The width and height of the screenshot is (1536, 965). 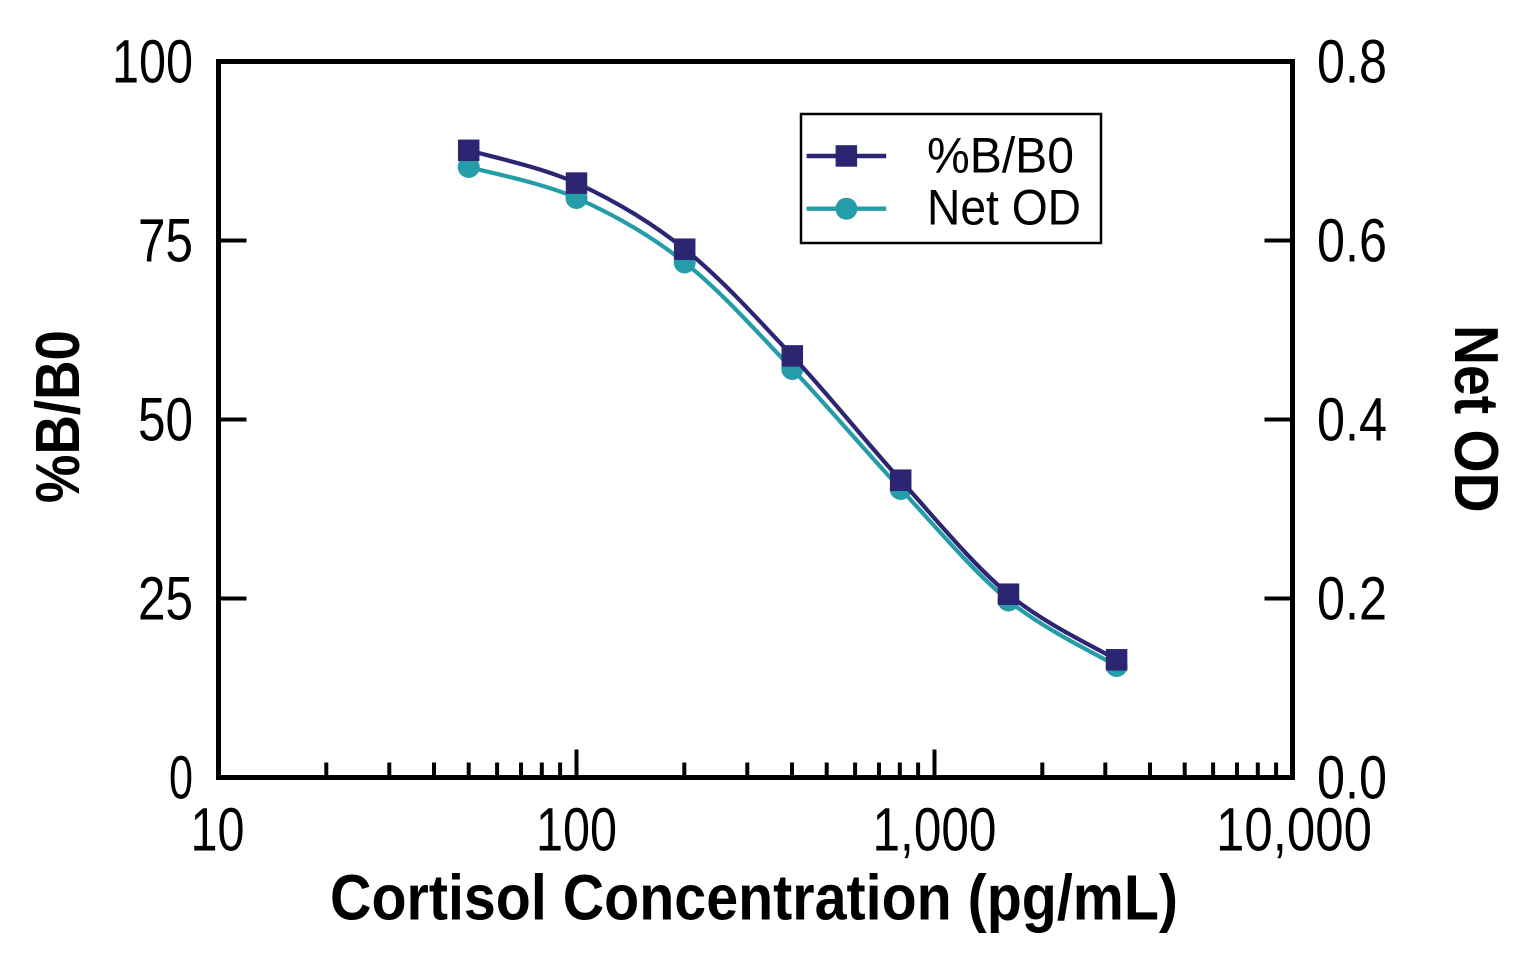 What do you see at coordinates (165, 420) in the screenshot?
I see `svg-text: 50` at bounding box center [165, 420].